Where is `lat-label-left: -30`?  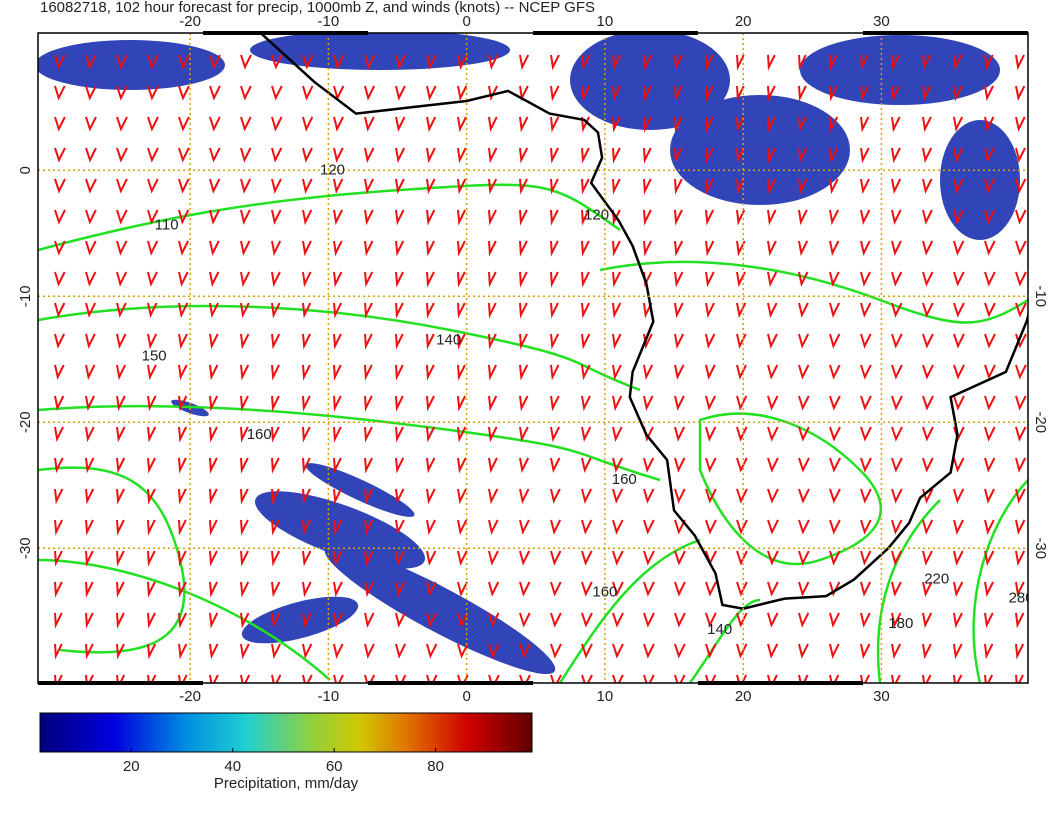 lat-label-left: -30 is located at coordinates (25, 548).